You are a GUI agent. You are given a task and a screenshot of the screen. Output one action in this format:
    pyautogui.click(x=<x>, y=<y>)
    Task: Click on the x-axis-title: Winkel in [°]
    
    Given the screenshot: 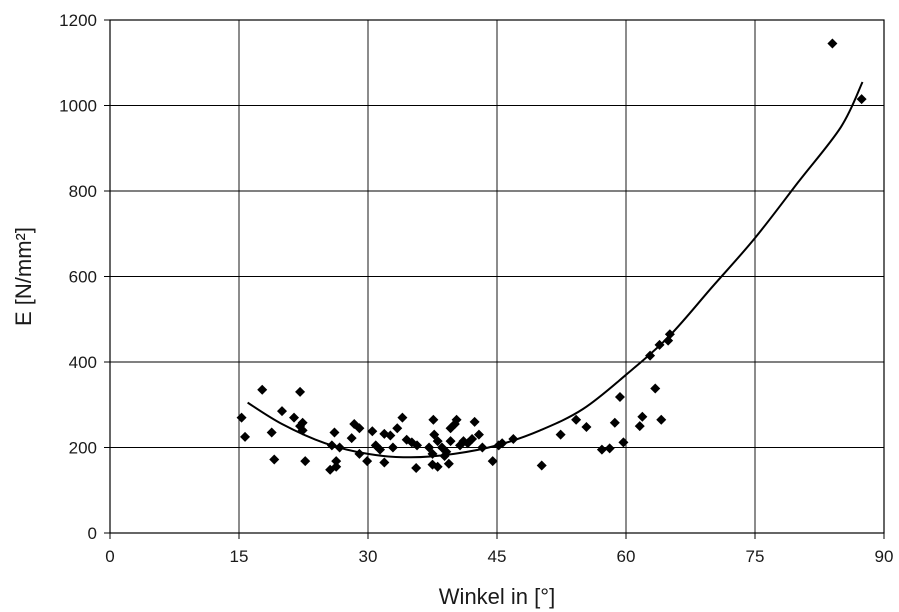 What is the action you would take?
    pyautogui.click(x=497, y=596)
    